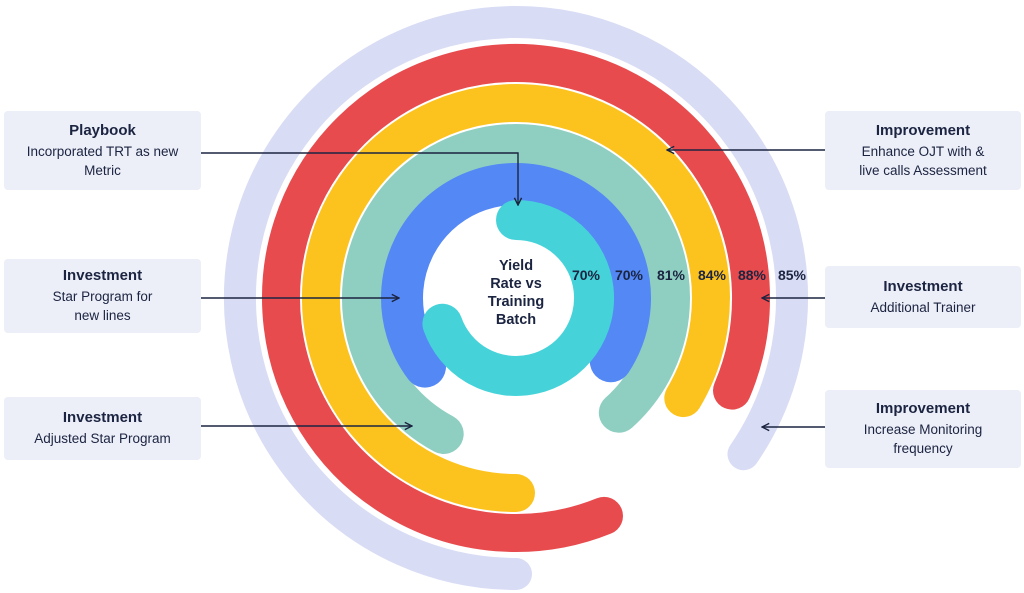  Describe the element at coordinates (516, 293) in the screenshot. I see `center-label: Yield Rate vs Training Batch` at that location.